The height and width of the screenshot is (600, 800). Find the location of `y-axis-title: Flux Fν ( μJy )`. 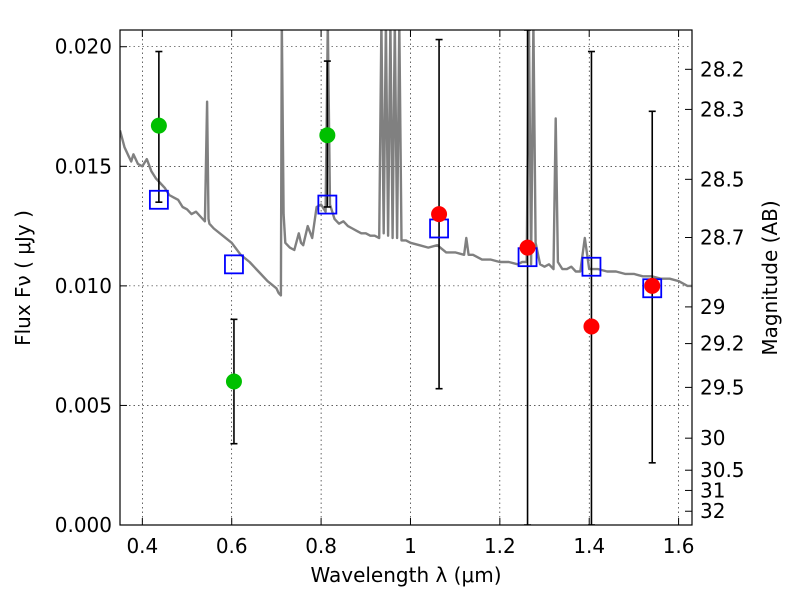

y-axis-title: Flux Fν ( μJy ) is located at coordinates (23, 278).